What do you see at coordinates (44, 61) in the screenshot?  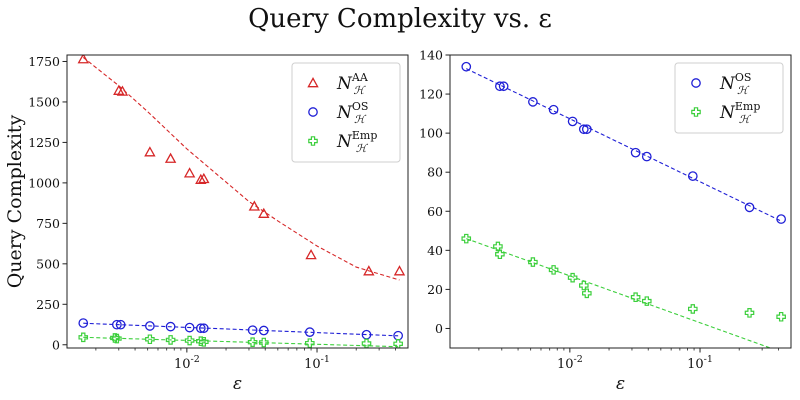 I see `y-tick-label: 1750` at bounding box center [44, 61].